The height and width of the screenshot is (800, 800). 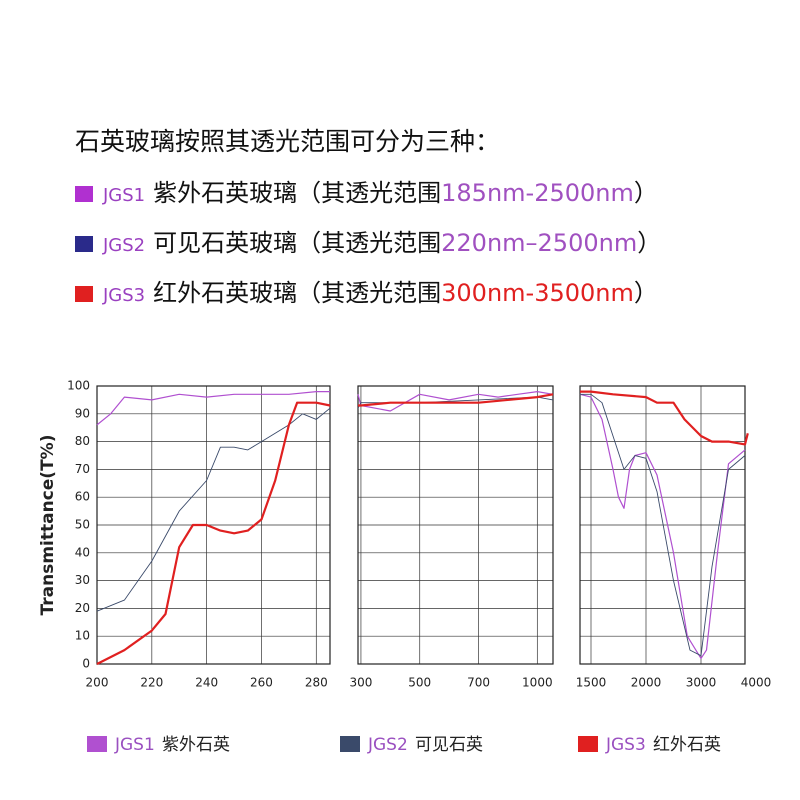 What do you see at coordinates (625, 745) in the screenshot?
I see `legend-name: JGS3` at bounding box center [625, 745].